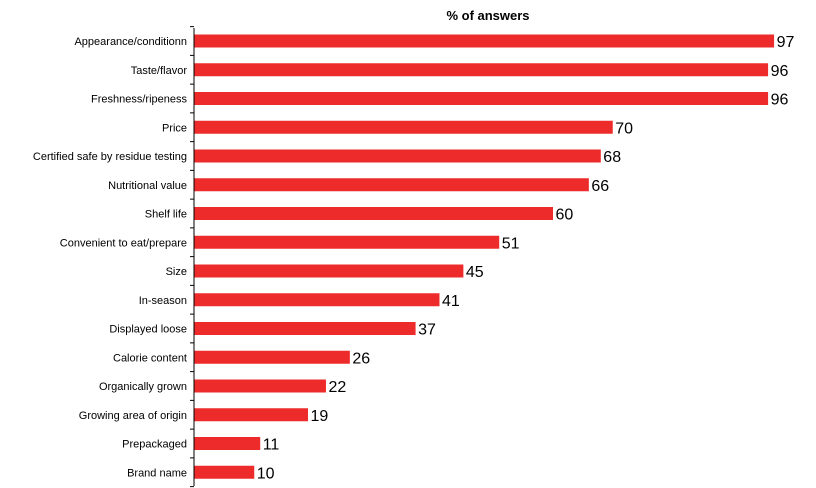 The width and height of the screenshot is (816, 488). I want to click on data-label: 41, so click(451, 301).